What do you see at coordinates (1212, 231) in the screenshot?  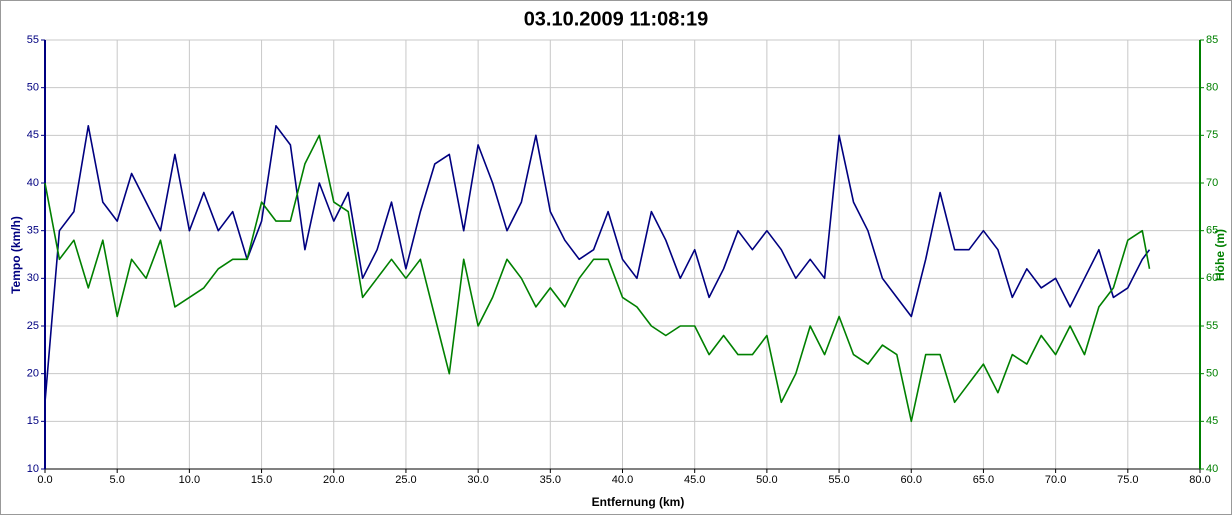 I see `y2-tick-label: 65` at bounding box center [1212, 231].